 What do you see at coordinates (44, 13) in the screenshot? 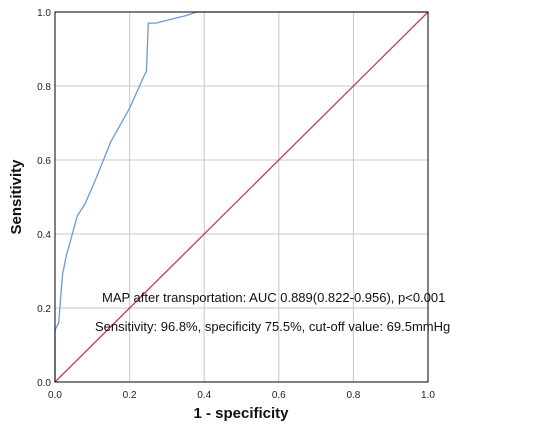
I see `y-tick-label: 1.0` at bounding box center [44, 13].